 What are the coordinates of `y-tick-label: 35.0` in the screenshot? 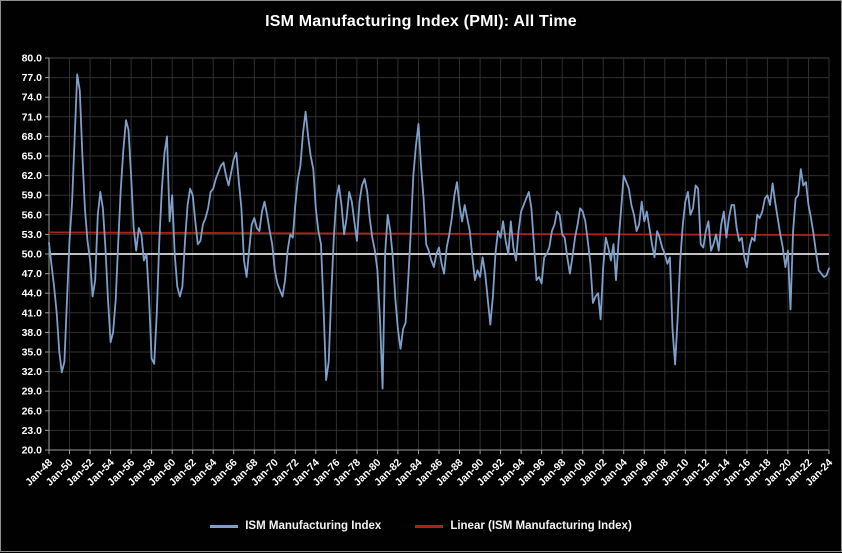 It's located at (32, 353).